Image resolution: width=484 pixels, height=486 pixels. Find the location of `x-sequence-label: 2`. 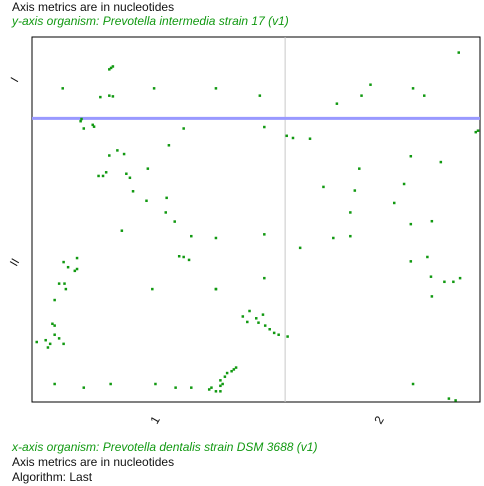

x-sequence-label: 2 is located at coordinates (379, 419).